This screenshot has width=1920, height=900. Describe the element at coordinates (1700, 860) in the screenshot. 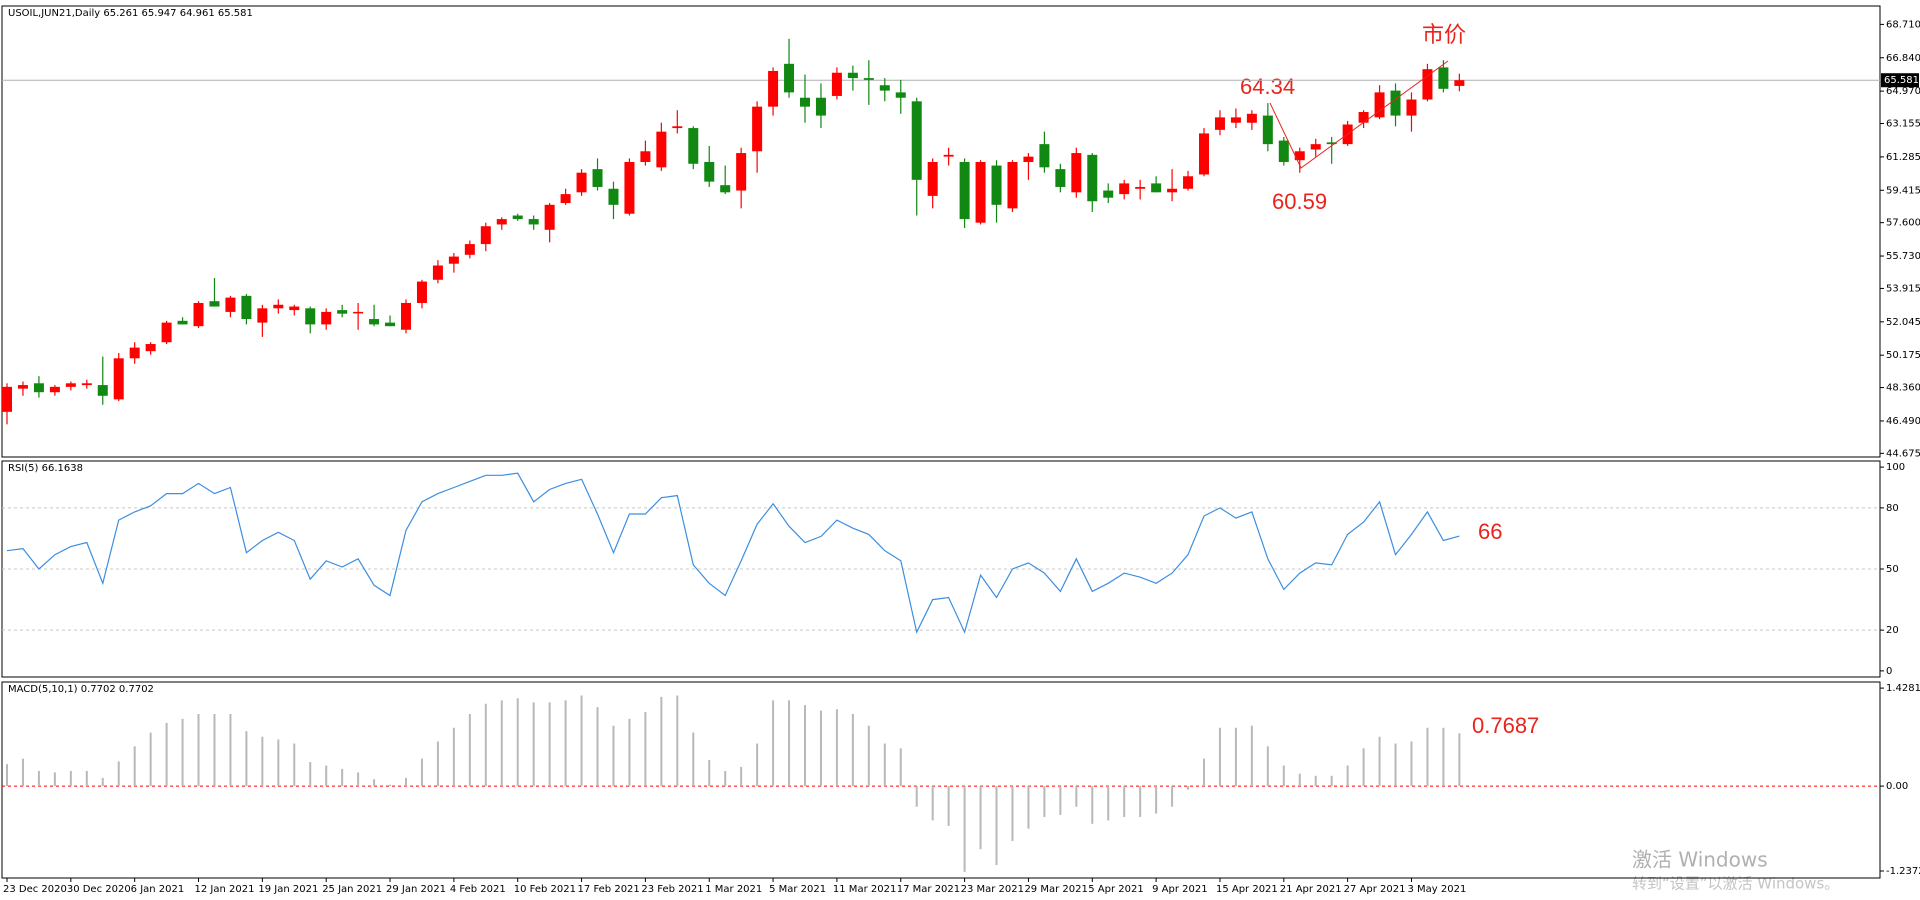

I see `watermark-title: 激活 Windows` at that location.